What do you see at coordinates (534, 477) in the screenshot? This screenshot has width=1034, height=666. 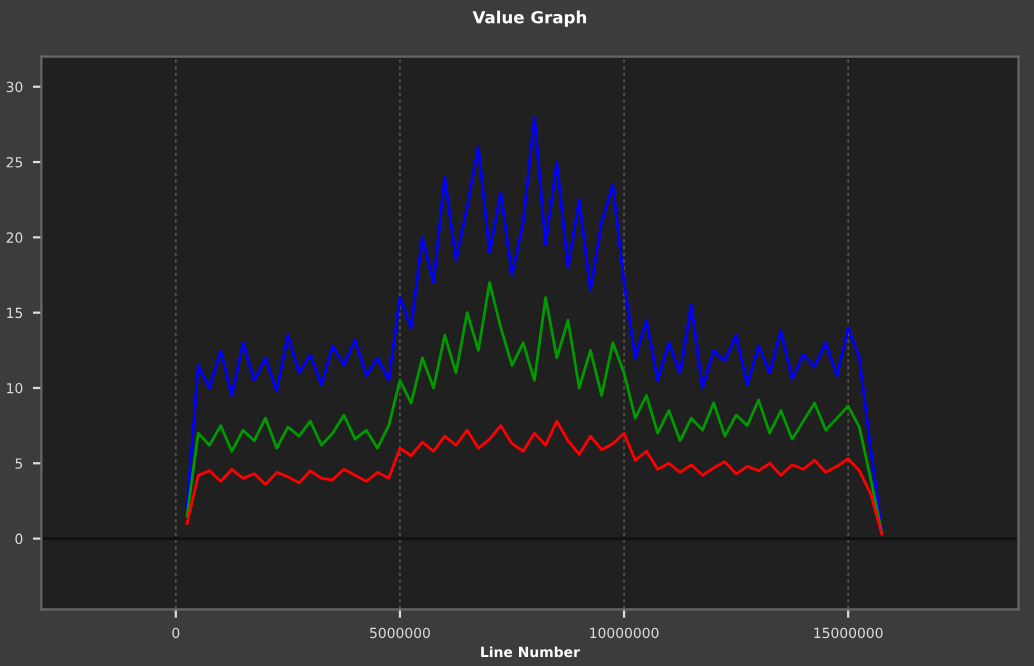 I see `line-series` at bounding box center [534, 477].